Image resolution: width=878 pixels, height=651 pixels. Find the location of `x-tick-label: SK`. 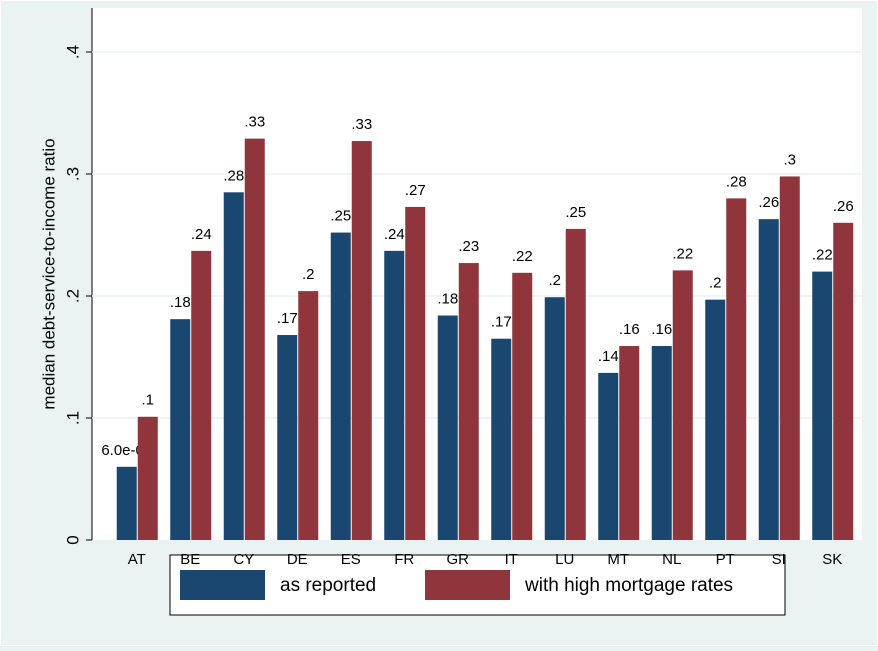

x-tick-label: SK is located at coordinates (832, 559).